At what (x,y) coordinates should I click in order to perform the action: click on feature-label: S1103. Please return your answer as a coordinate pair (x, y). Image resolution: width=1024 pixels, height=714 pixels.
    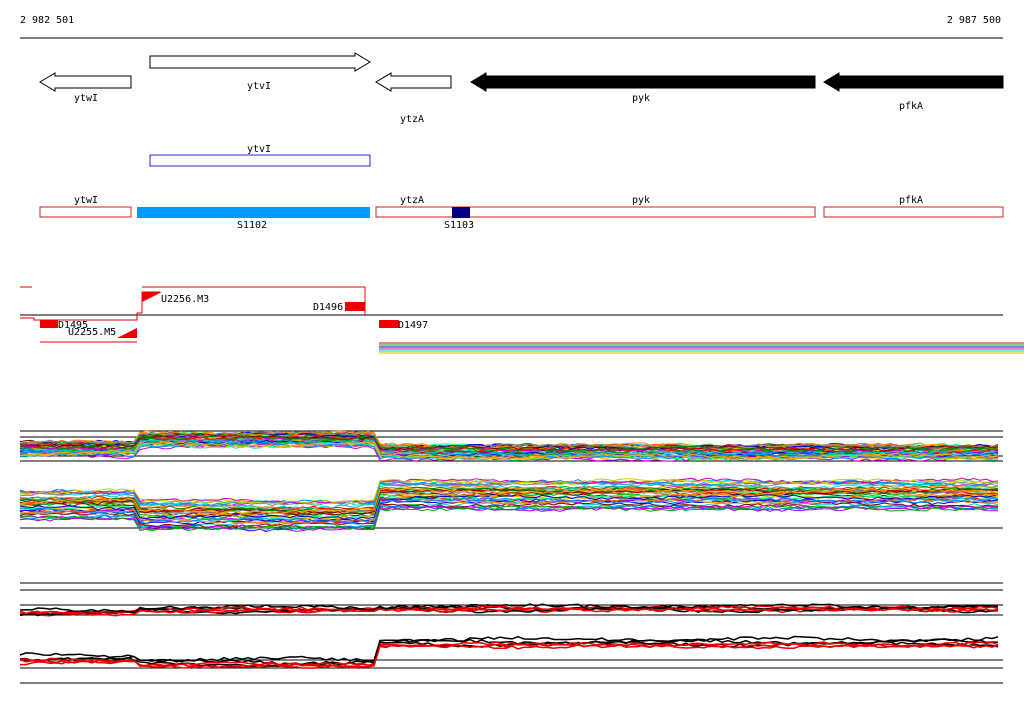
    Looking at the image, I should click on (459, 225).